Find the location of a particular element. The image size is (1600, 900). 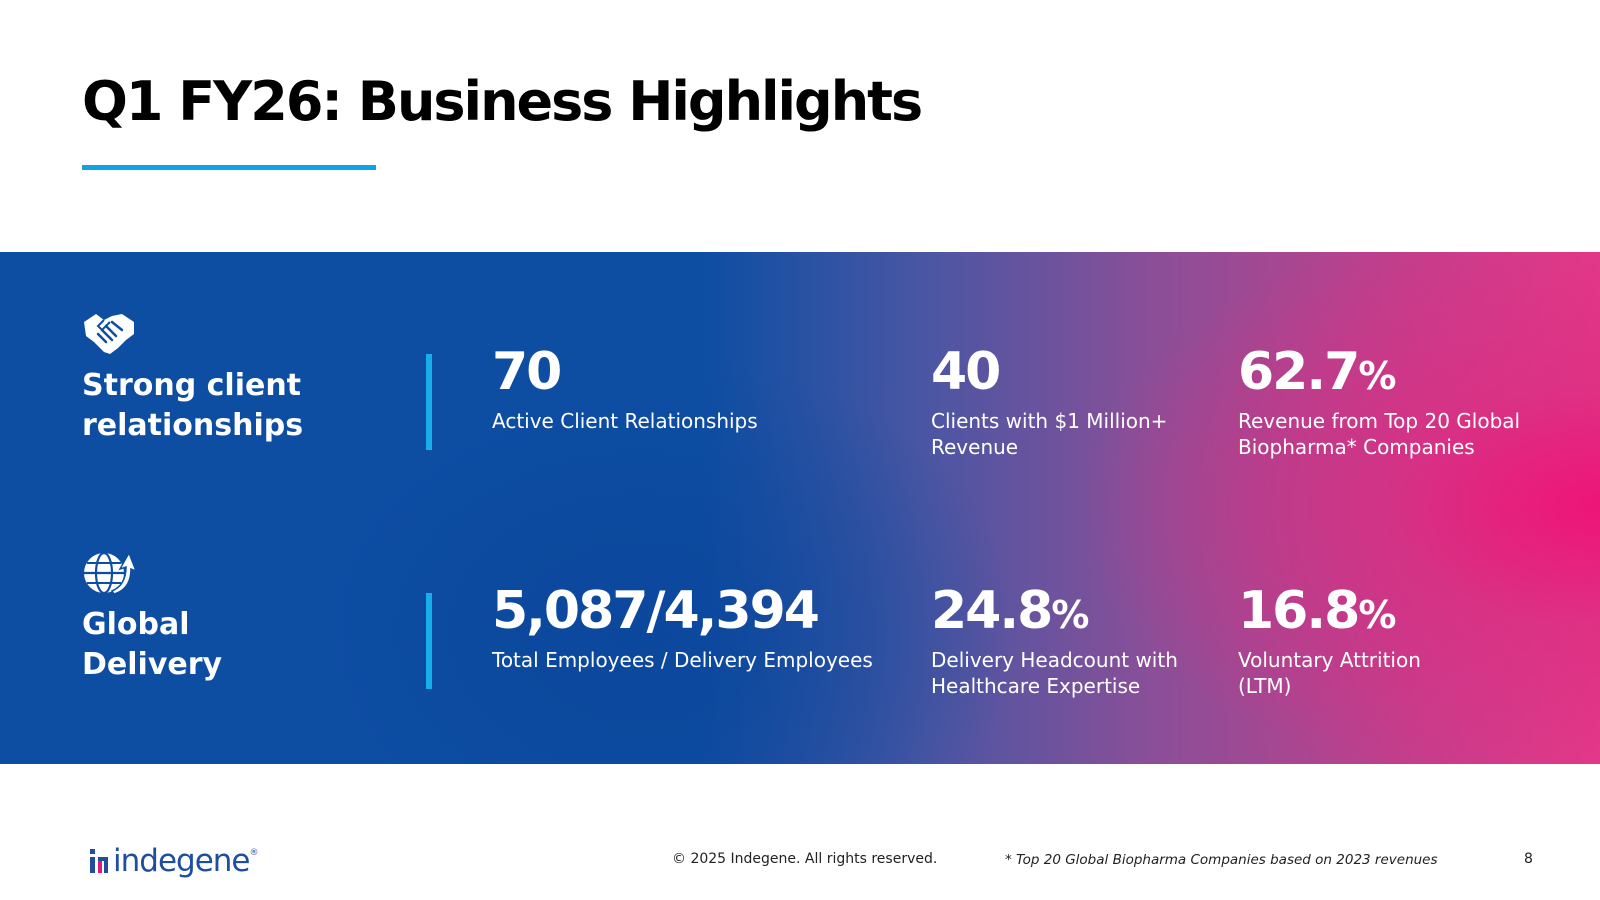

metric-value: 16.8% is located at coordinates (1329, 613).